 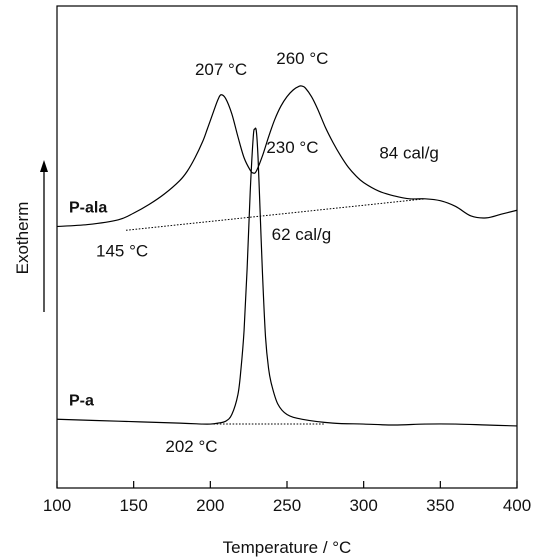 I want to click on y-axis-title: Exotherm, so click(x=22, y=238).